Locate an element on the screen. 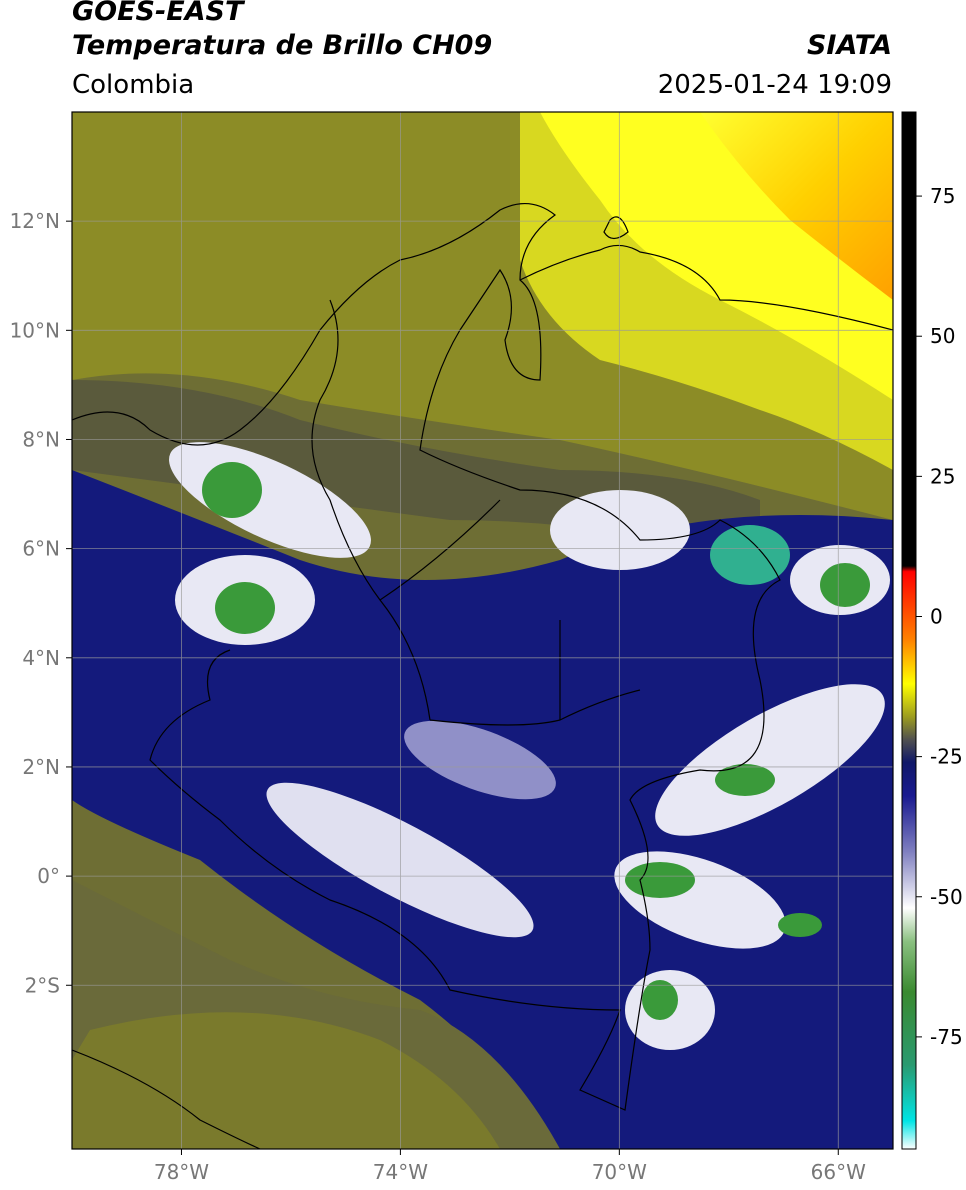 The width and height of the screenshot is (966, 1190). lon-tick-label: 74°W is located at coordinates (400, 1172).